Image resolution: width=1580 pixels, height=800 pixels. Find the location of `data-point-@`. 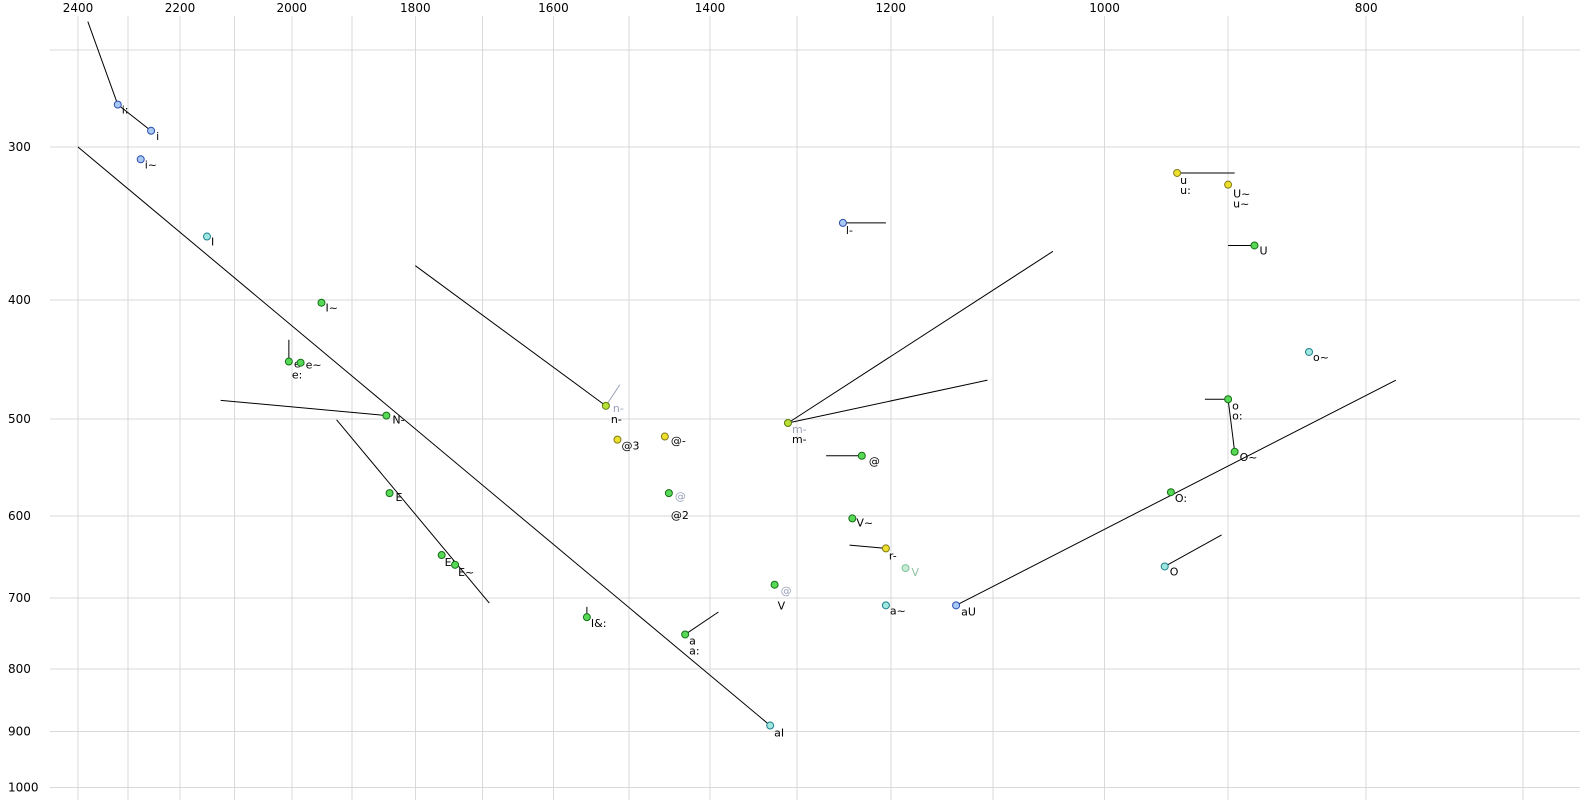

data-point-@ is located at coordinates (861, 455).